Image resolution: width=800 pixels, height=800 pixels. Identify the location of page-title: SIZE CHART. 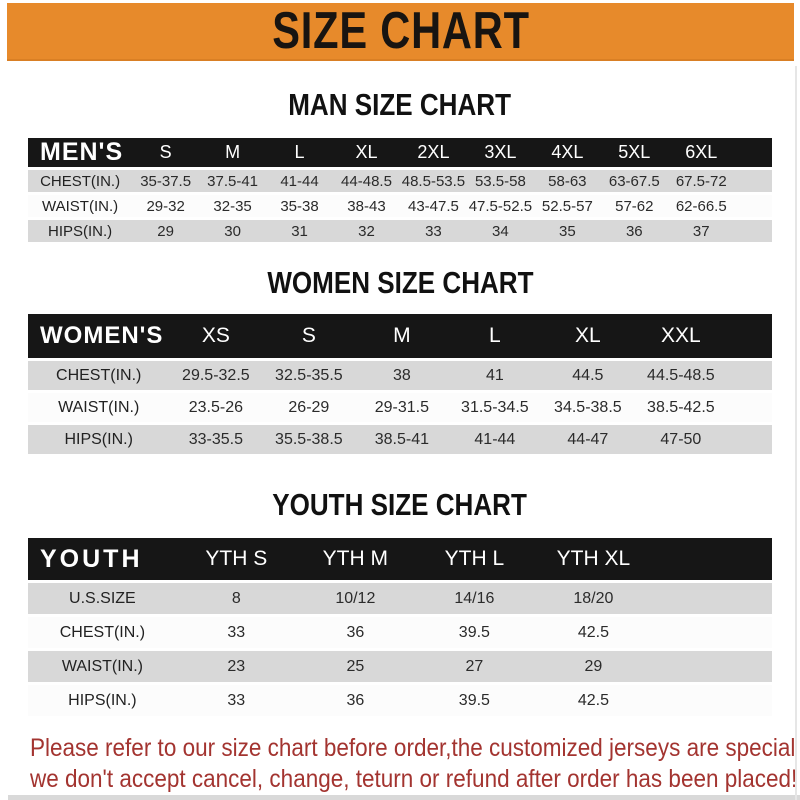
(400, 31).